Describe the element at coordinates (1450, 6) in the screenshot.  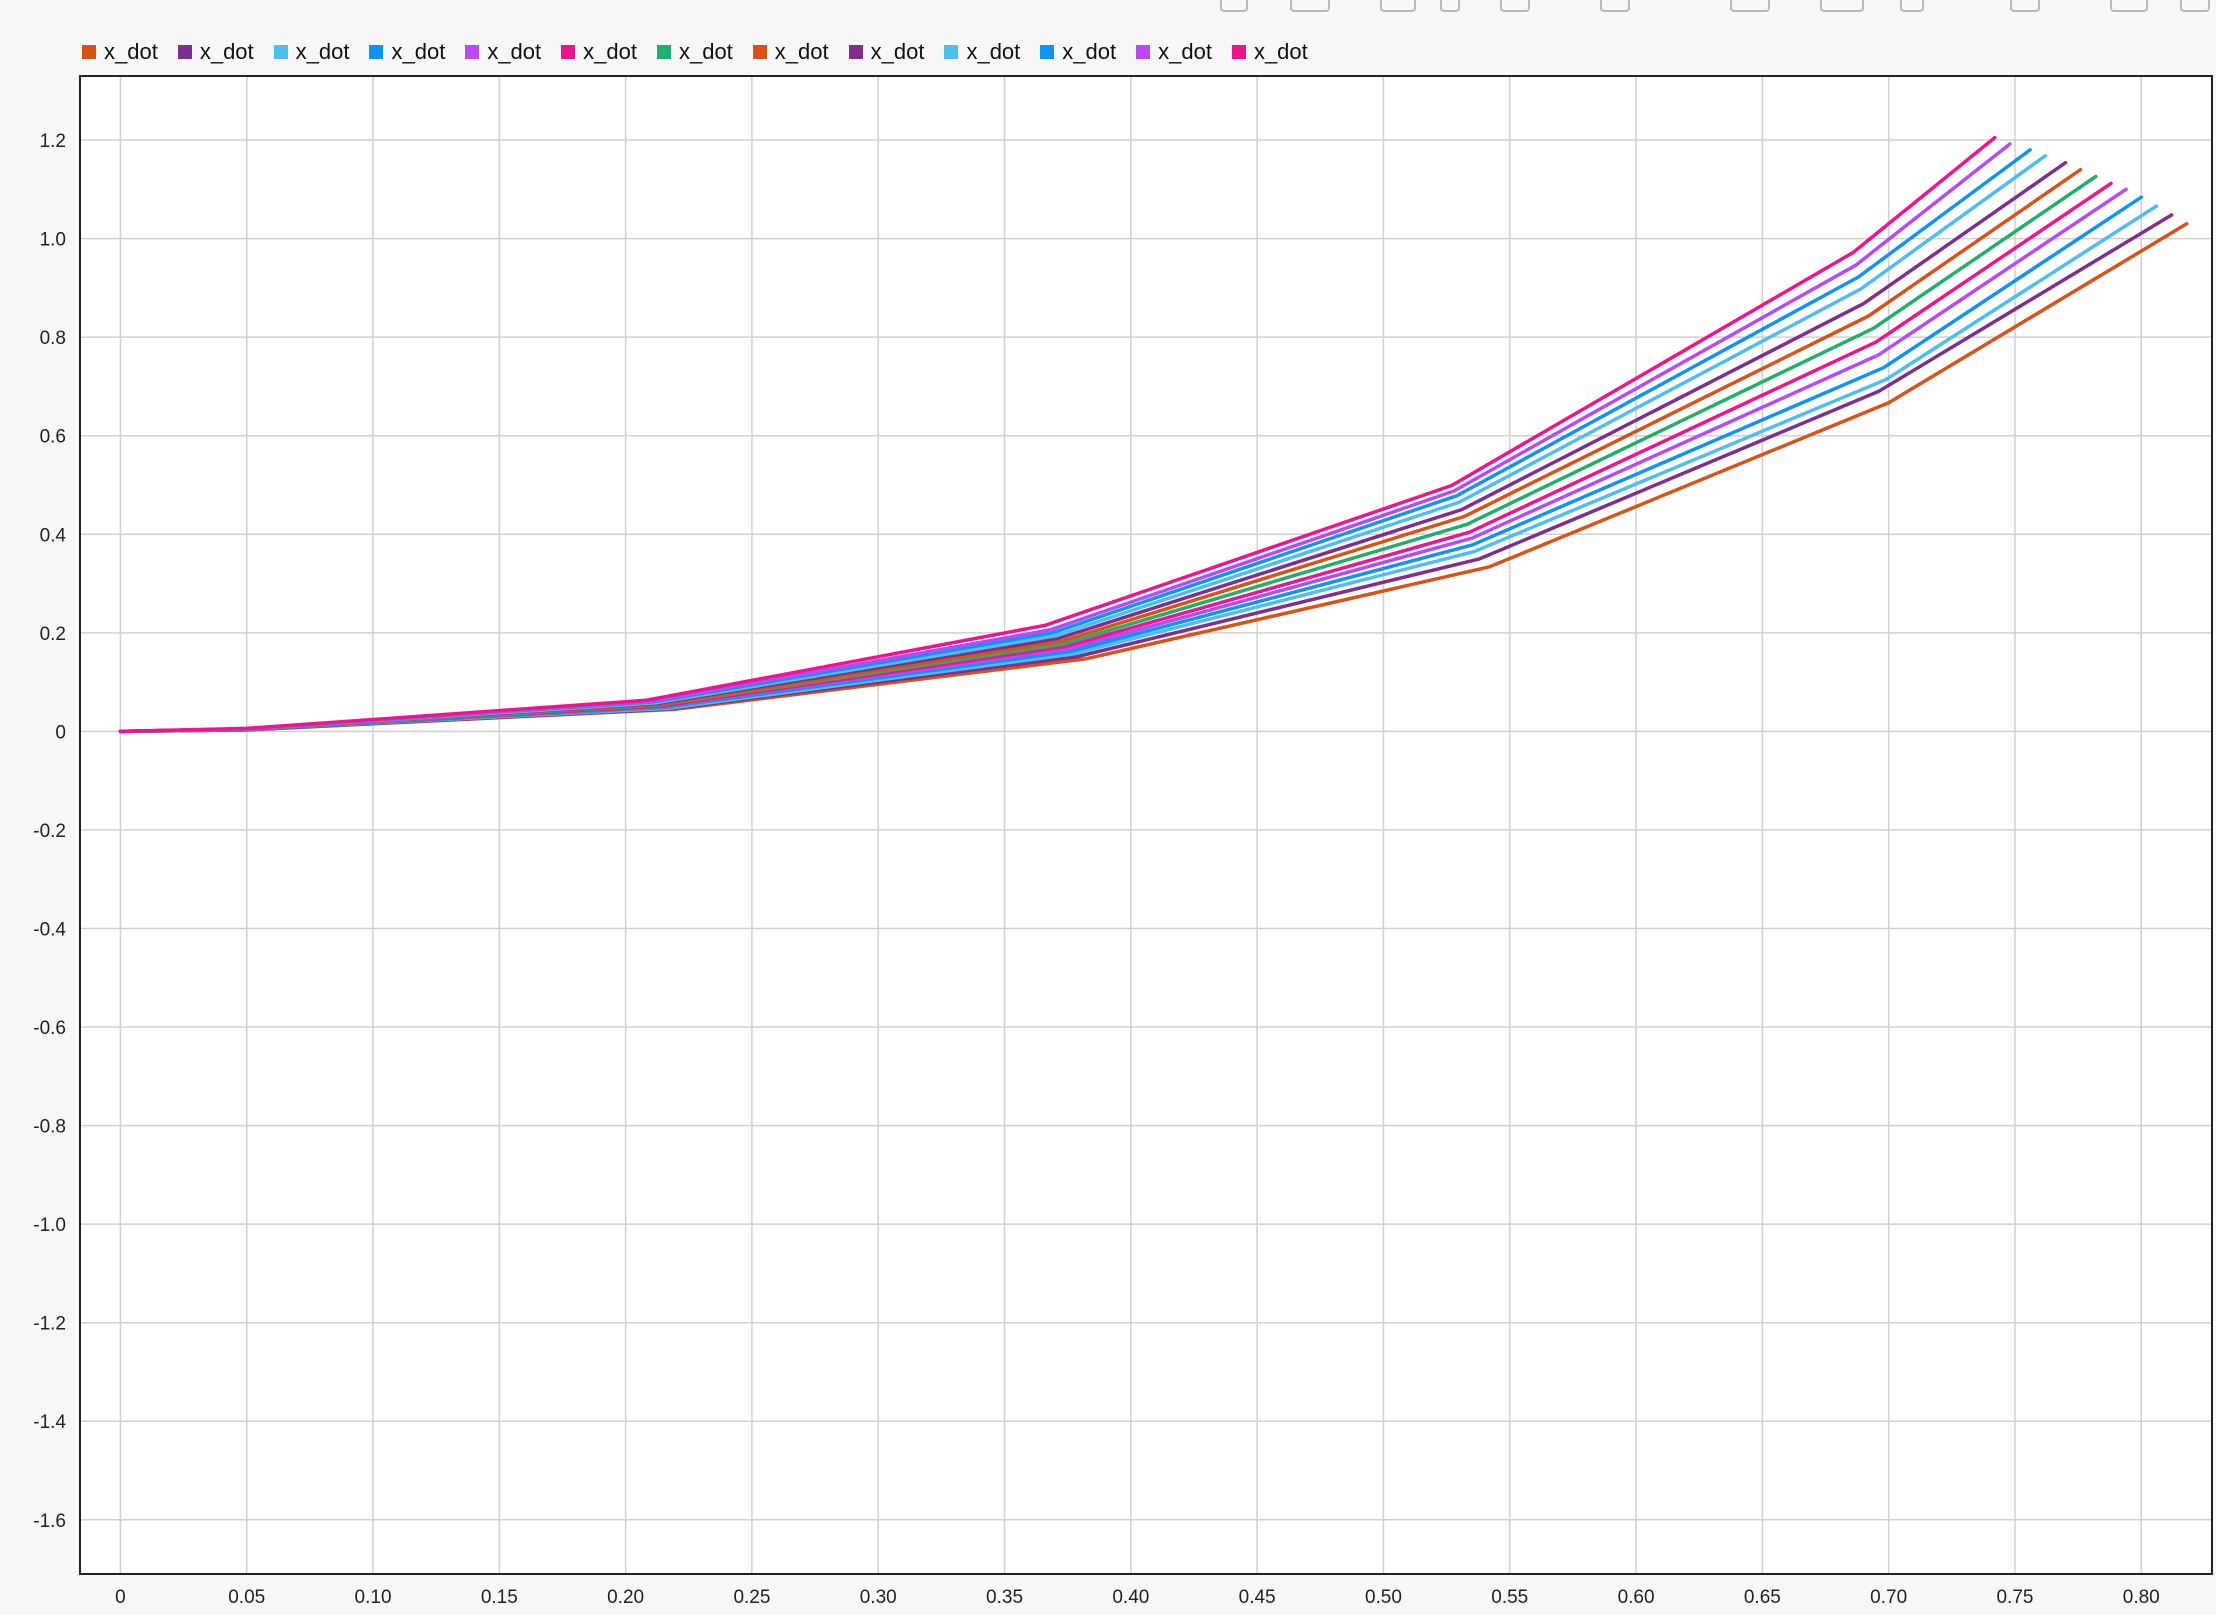
I see `dropdown-icon` at that location.